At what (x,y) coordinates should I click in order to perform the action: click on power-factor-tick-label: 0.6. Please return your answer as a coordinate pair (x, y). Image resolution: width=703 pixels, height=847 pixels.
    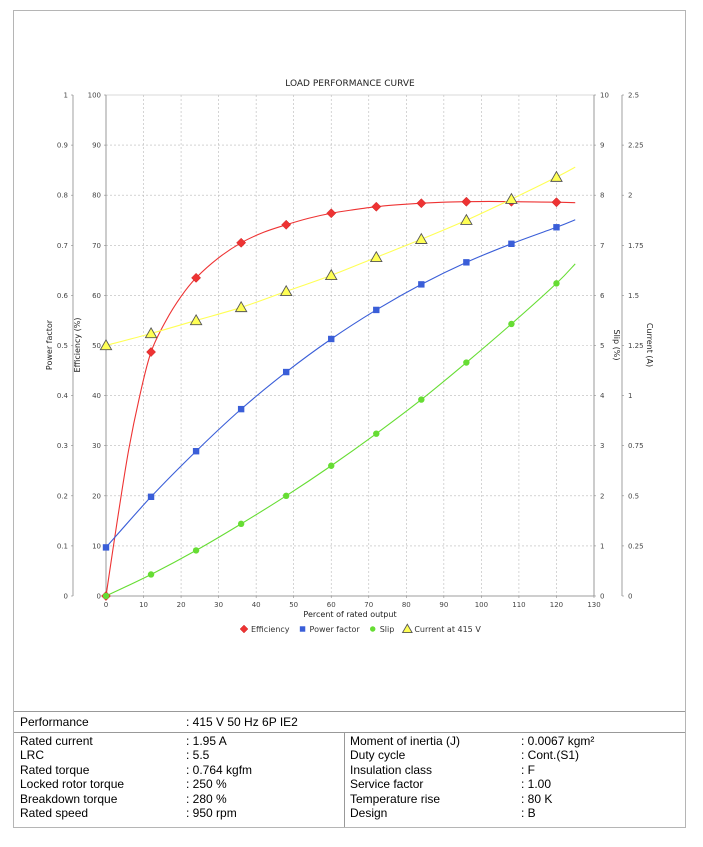
    Looking at the image, I should click on (63, 296).